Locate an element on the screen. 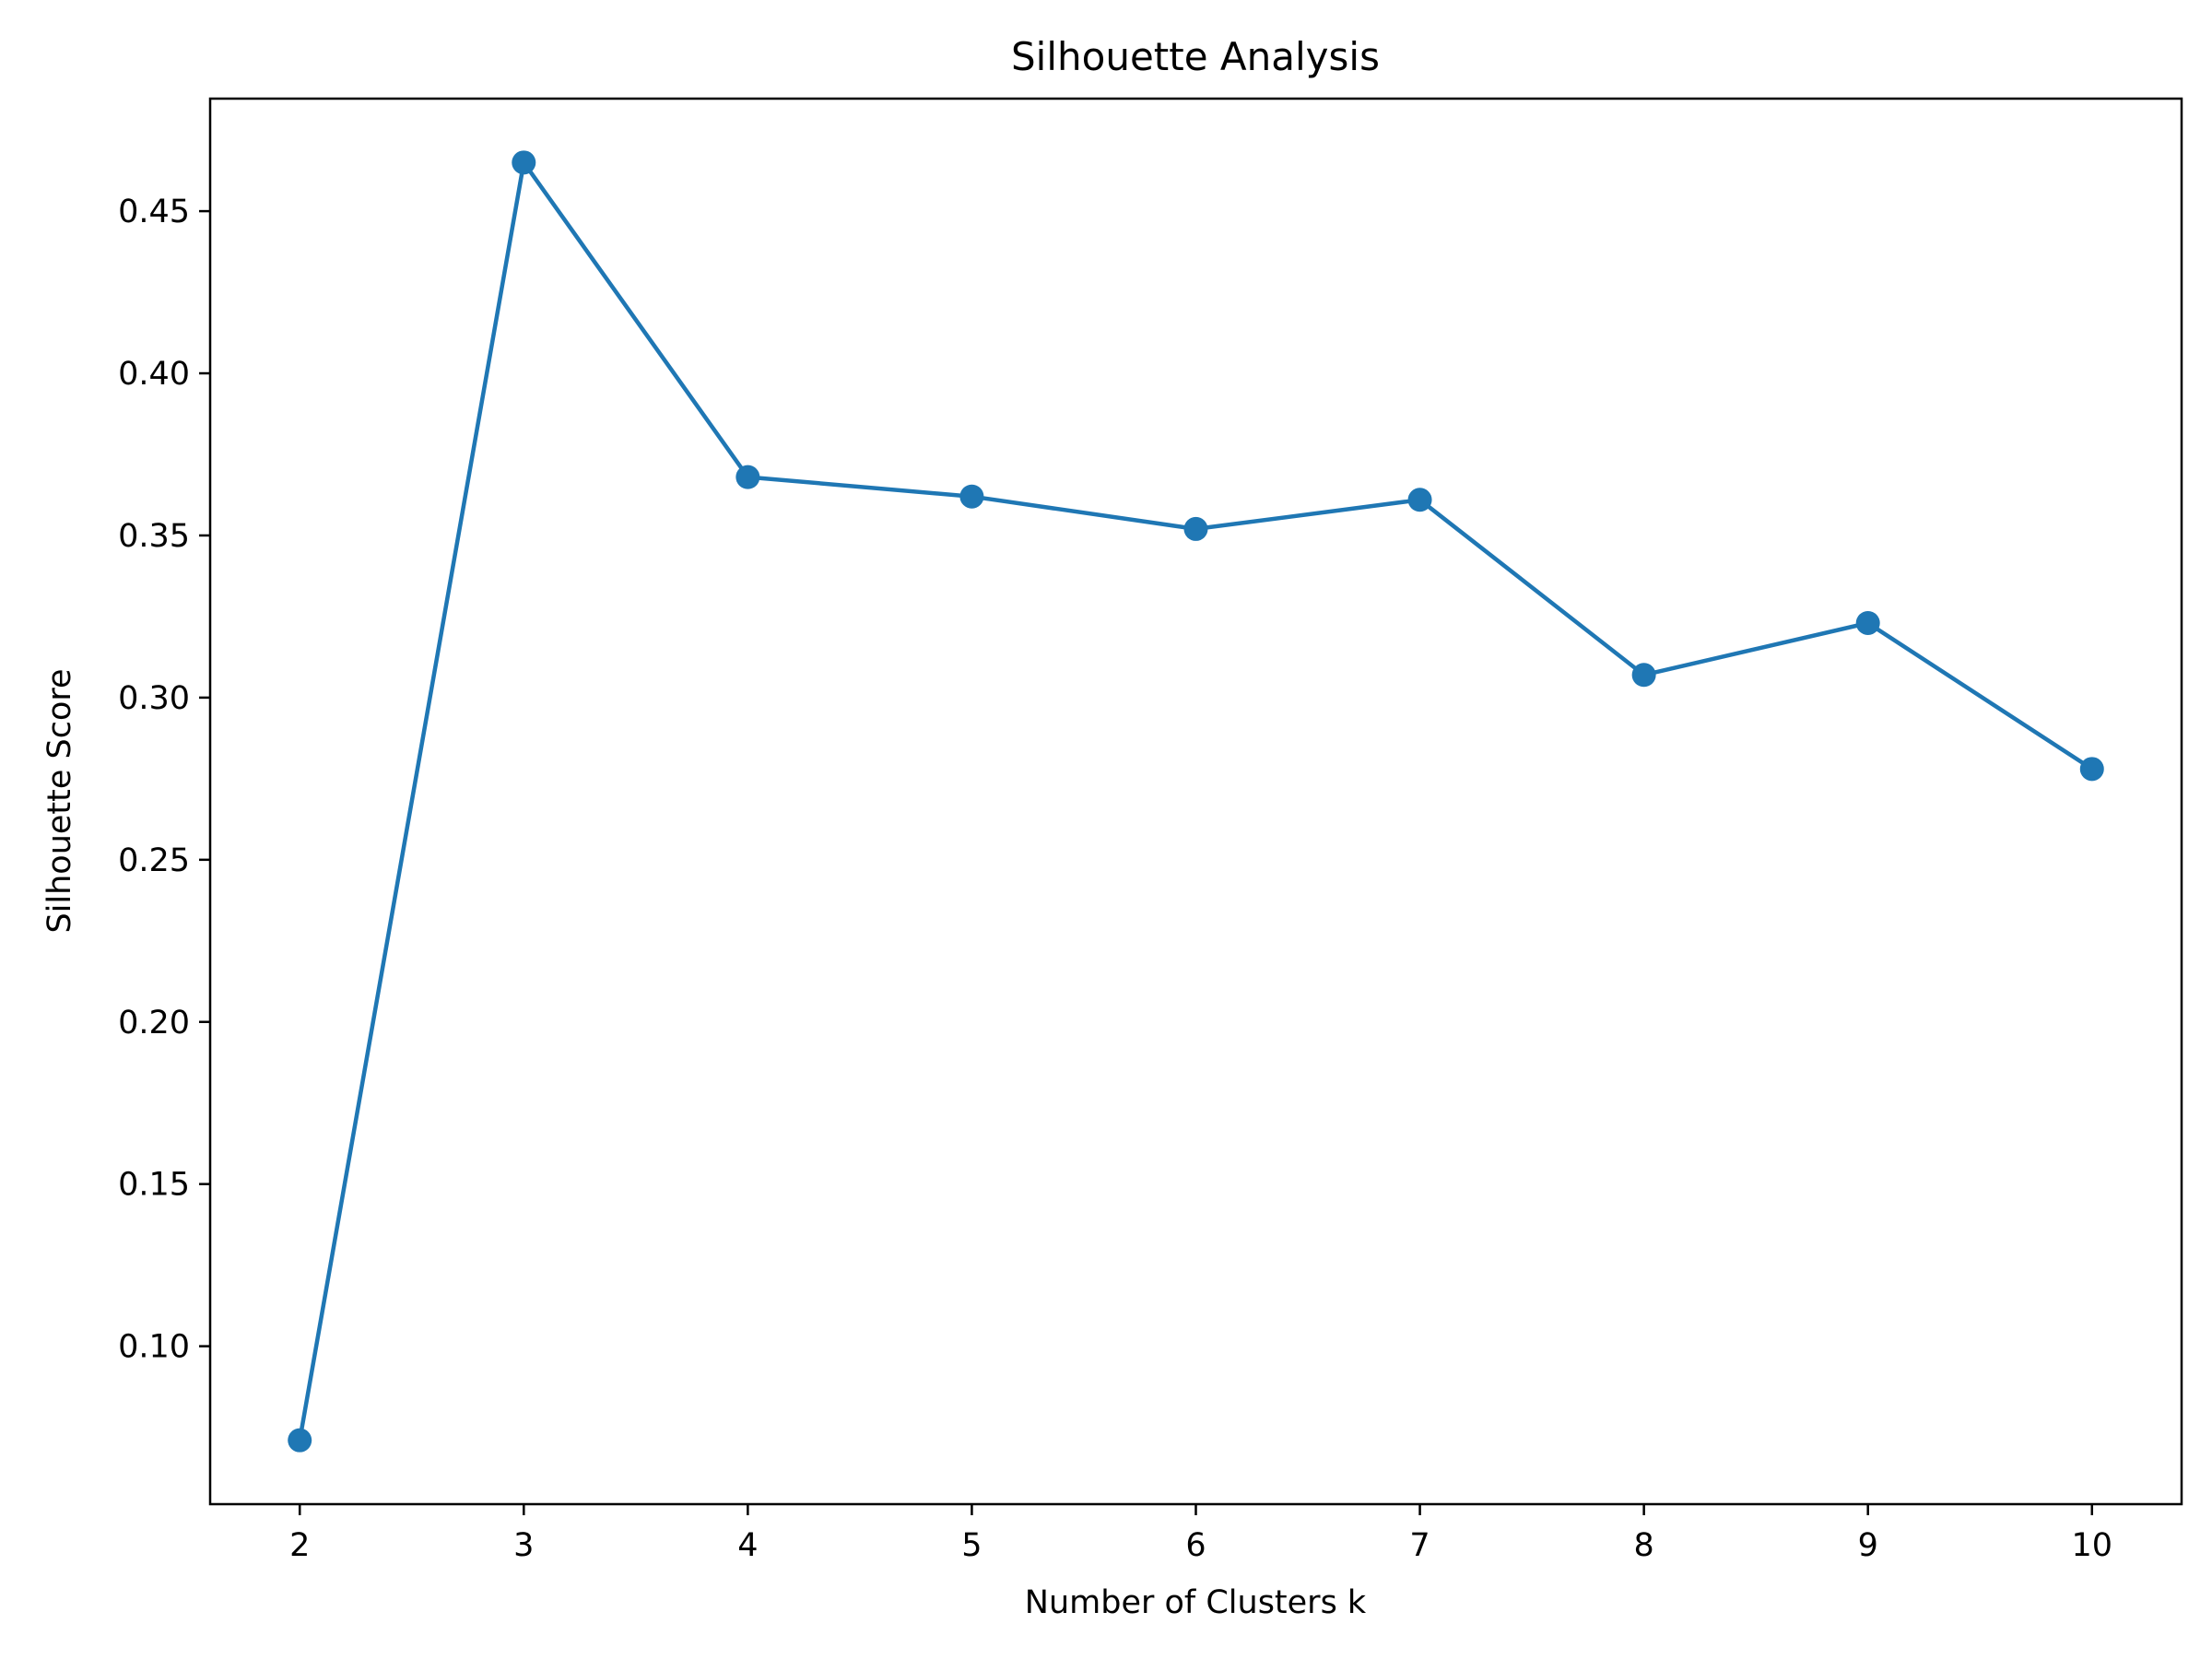 The image size is (2212, 1659). y-tick-label: 0.20 is located at coordinates (154, 1023).